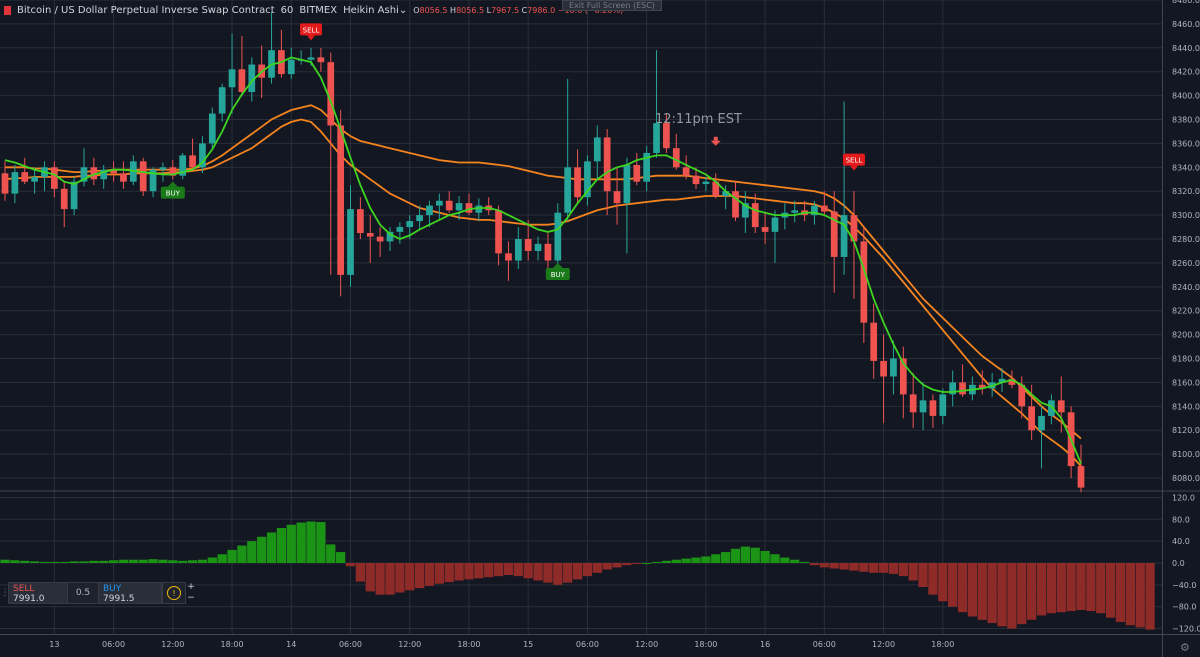 Image resolution: width=1200 pixels, height=657 pixels. I want to click on sell-button: SELL 7991.0, so click(38, 593).